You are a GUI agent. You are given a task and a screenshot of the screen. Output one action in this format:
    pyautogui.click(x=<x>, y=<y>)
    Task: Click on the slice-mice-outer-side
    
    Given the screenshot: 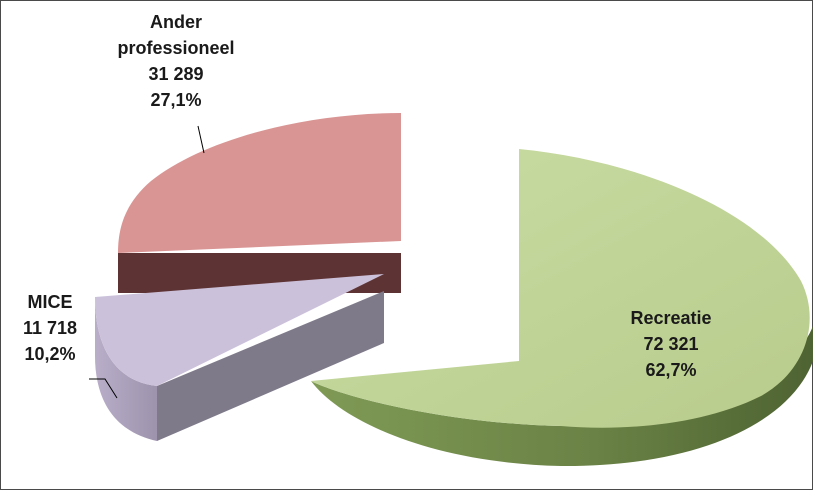 What is the action you would take?
    pyautogui.click(x=126, y=369)
    